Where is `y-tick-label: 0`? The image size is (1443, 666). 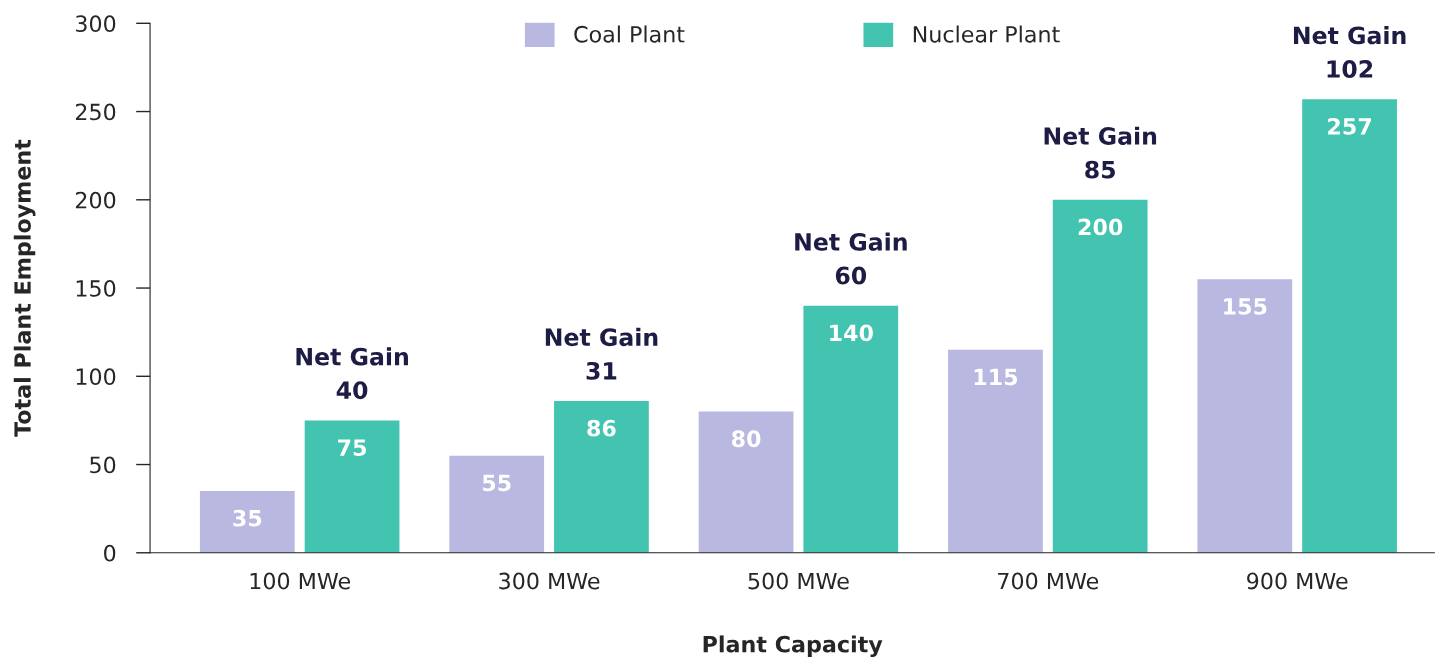
y-tick-label: 0 is located at coordinates (110, 553).